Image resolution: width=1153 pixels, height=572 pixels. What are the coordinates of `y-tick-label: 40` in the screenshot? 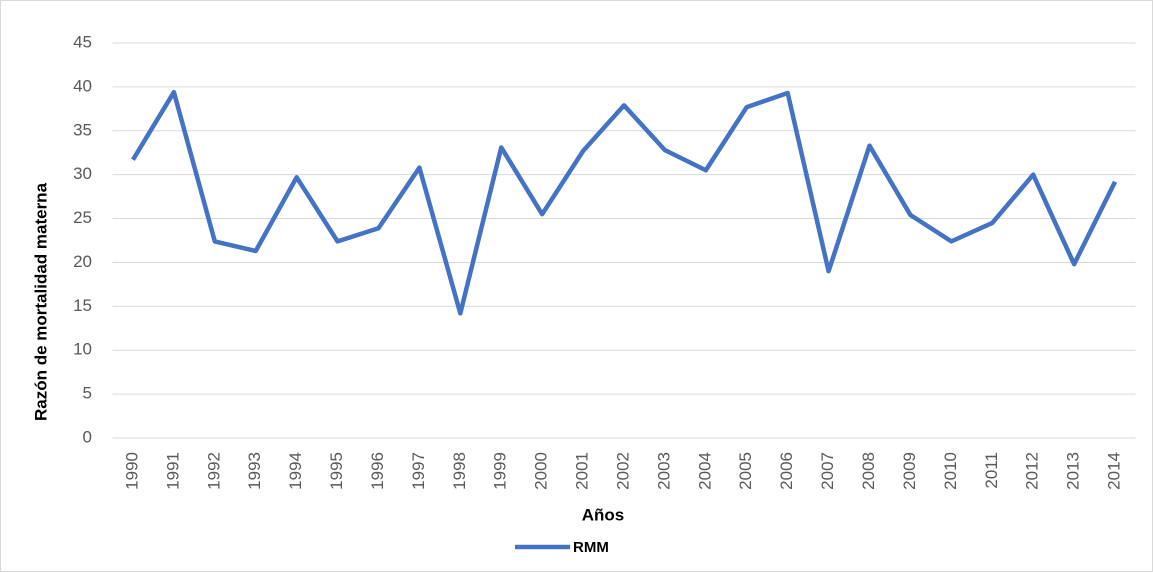 It's located at (82, 85).